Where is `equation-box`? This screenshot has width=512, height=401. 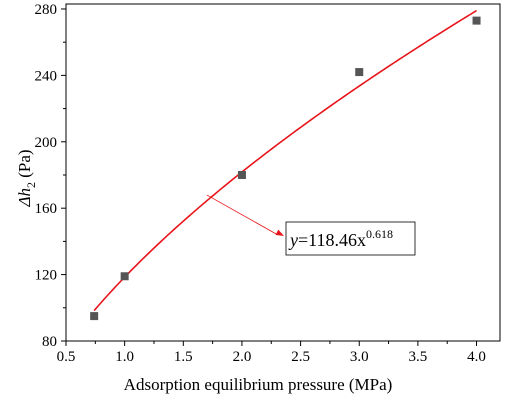
equation-box is located at coordinates (350, 238).